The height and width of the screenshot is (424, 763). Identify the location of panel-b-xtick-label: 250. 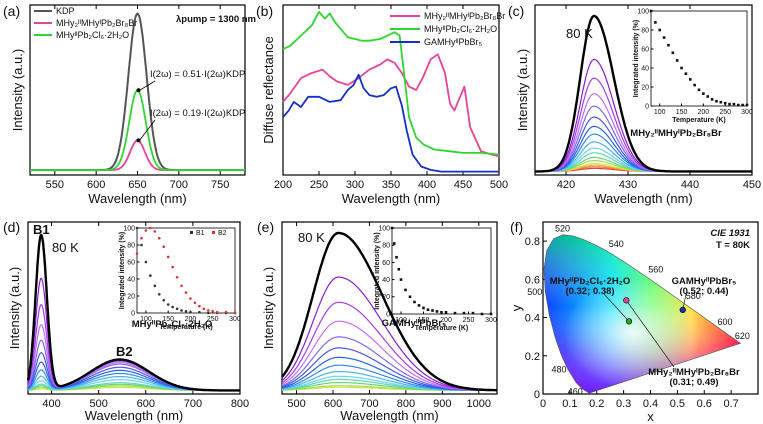
(319, 185).